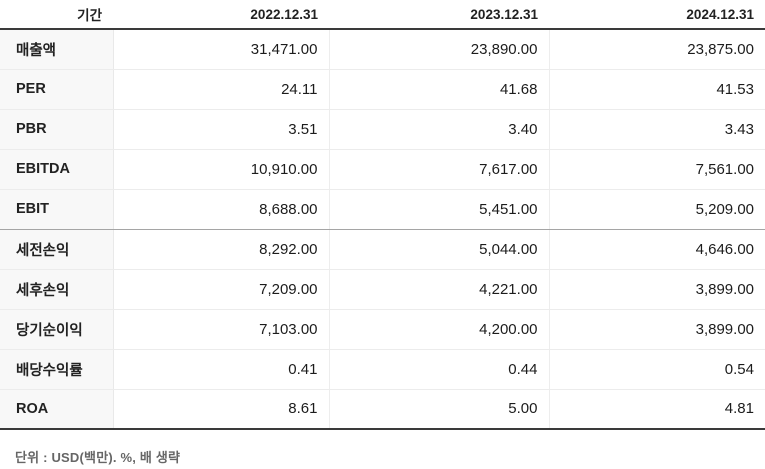 The height and width of the screenshot is (469, 765). I want to click on row-label: ROA, so click(57, 409).